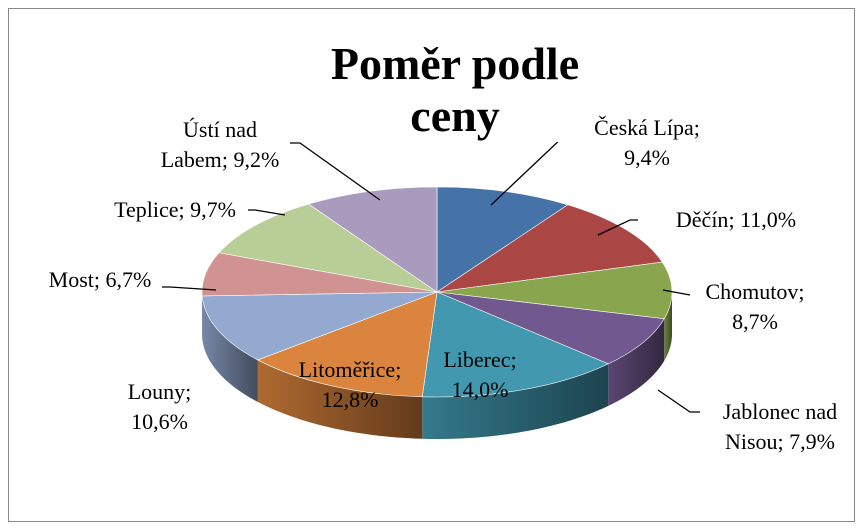 Image resolution: width=864 pixels, height=531 pixels. What do you see at coordinates (755, 321) in the screenshot?
I see `label-value: 8,7%` at bounding box center [755, 321].